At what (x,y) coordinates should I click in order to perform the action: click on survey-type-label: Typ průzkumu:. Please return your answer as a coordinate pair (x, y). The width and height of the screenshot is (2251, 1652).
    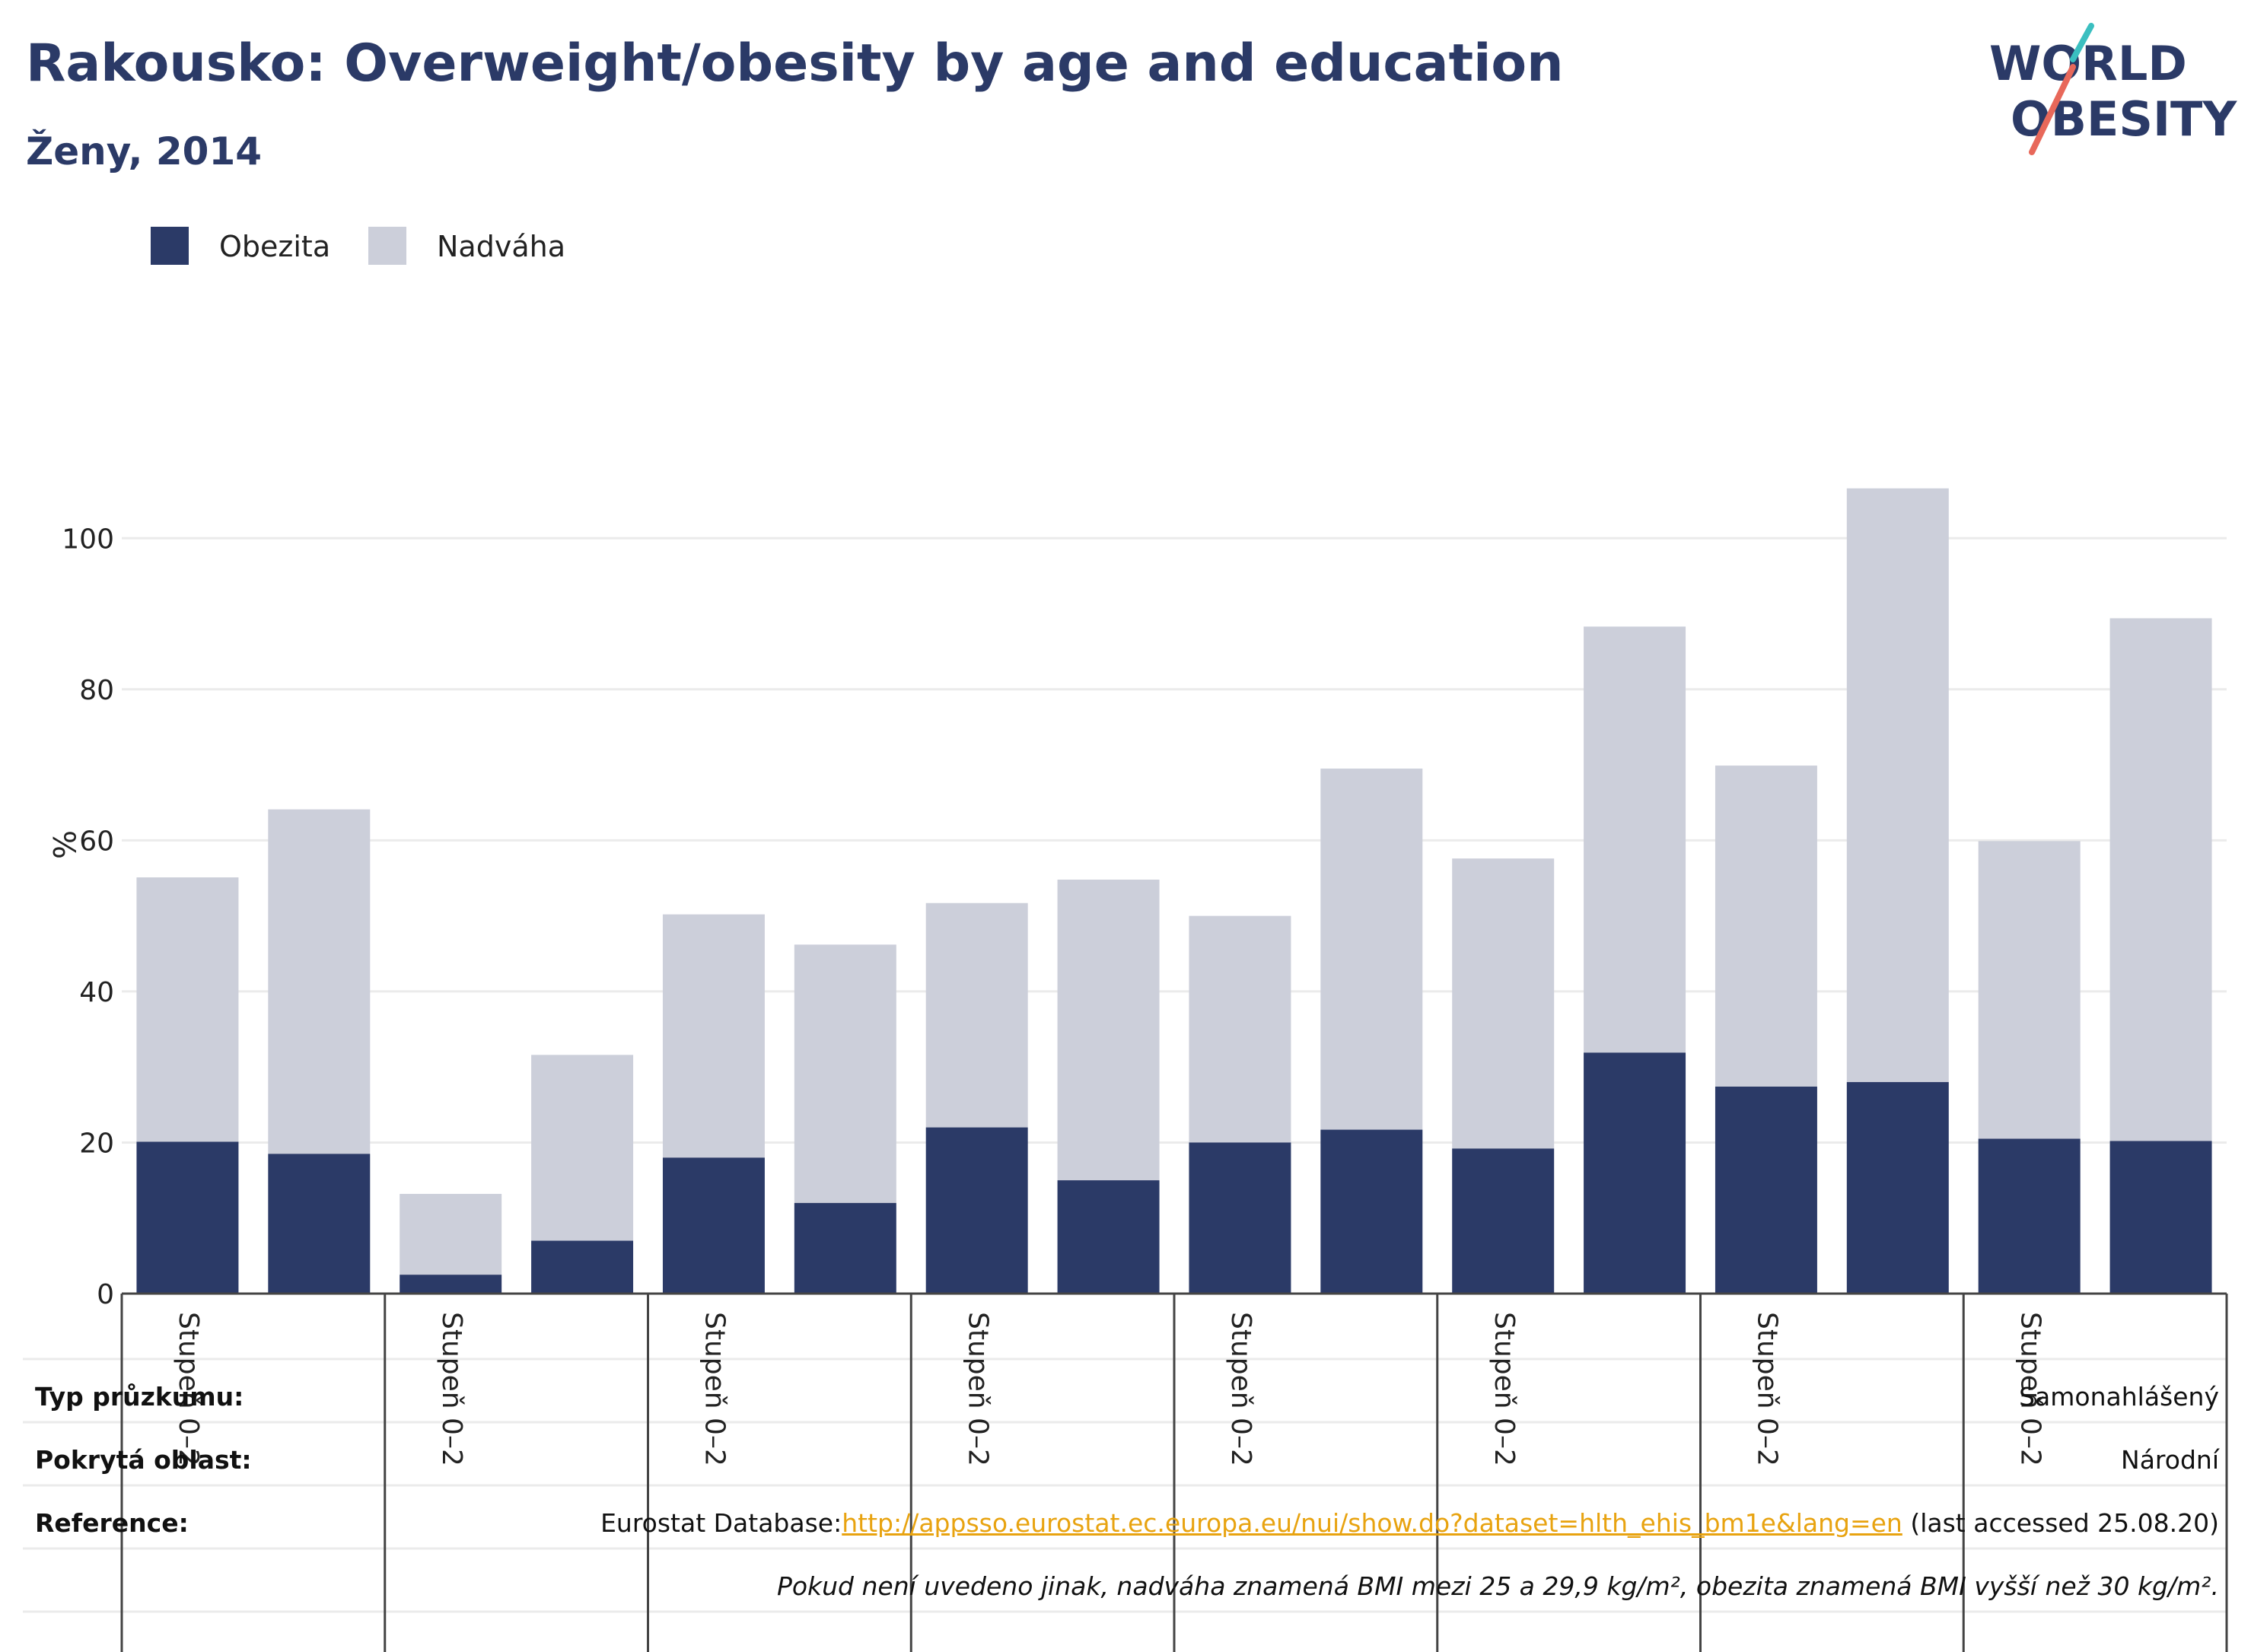
    Looking at the image, I should click on (139, 1397).